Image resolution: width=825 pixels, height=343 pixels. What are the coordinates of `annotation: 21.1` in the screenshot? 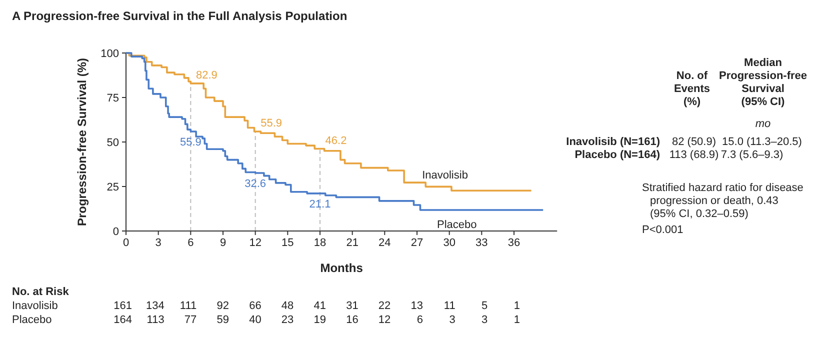 It's located at (320, 204).